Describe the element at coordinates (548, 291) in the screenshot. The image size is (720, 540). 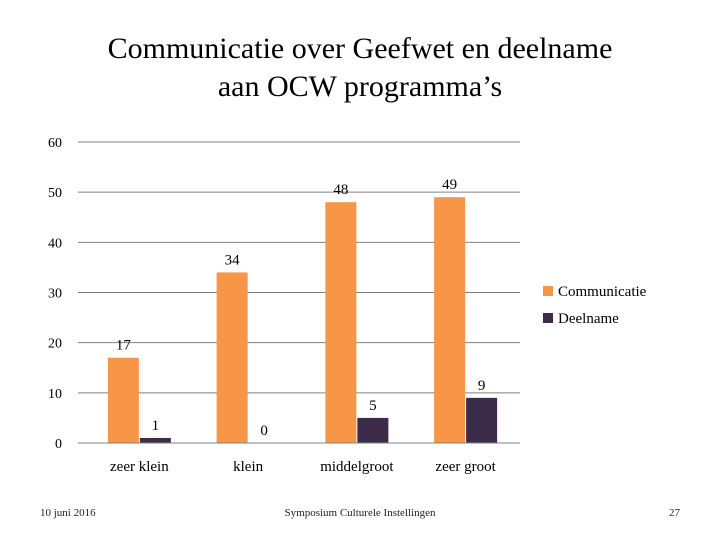
I see `legend-swatch-communicatie` at that location.